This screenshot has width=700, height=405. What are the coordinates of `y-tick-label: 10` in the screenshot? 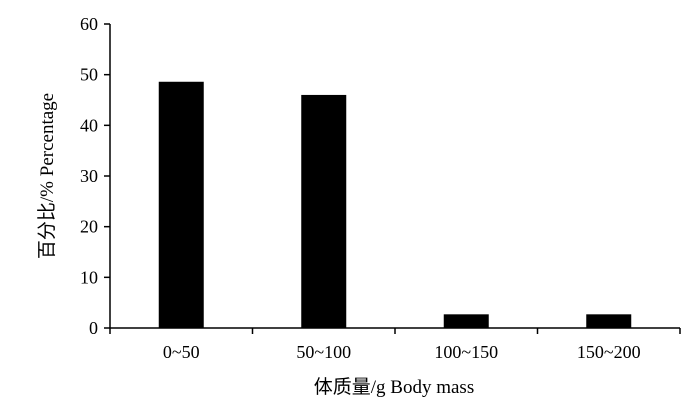 It's located at (89, 277).